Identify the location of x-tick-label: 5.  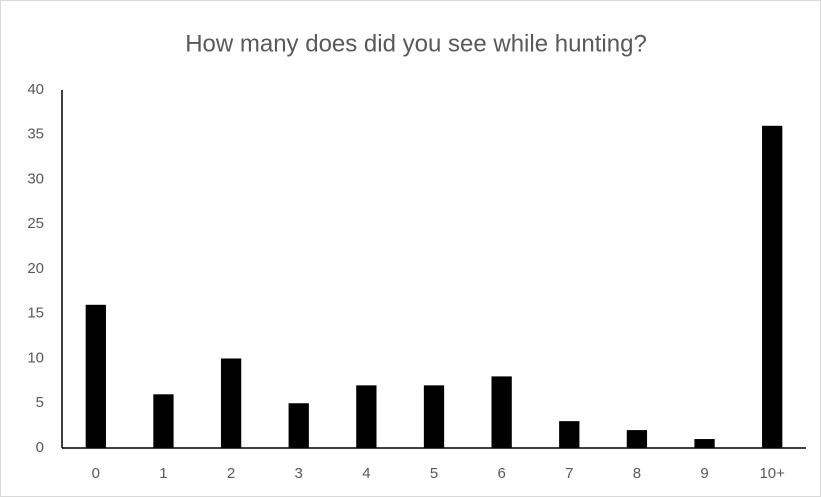
(434, 473).